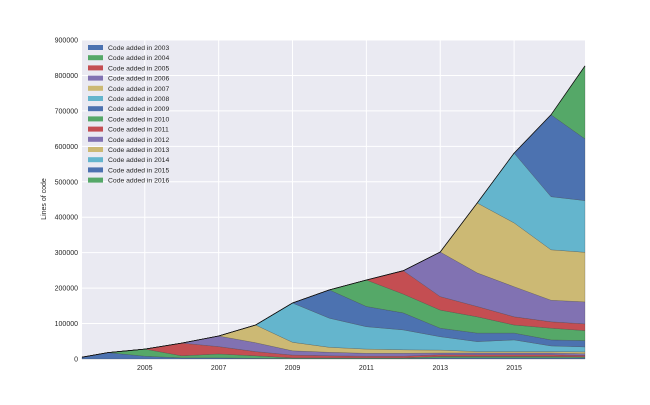 This screenshot has height=405, width=650. What do you see at coordinates (138, 48) in the screenshot?
I see `legend-label: Code added in 2003` at bounding box center [138, 48].